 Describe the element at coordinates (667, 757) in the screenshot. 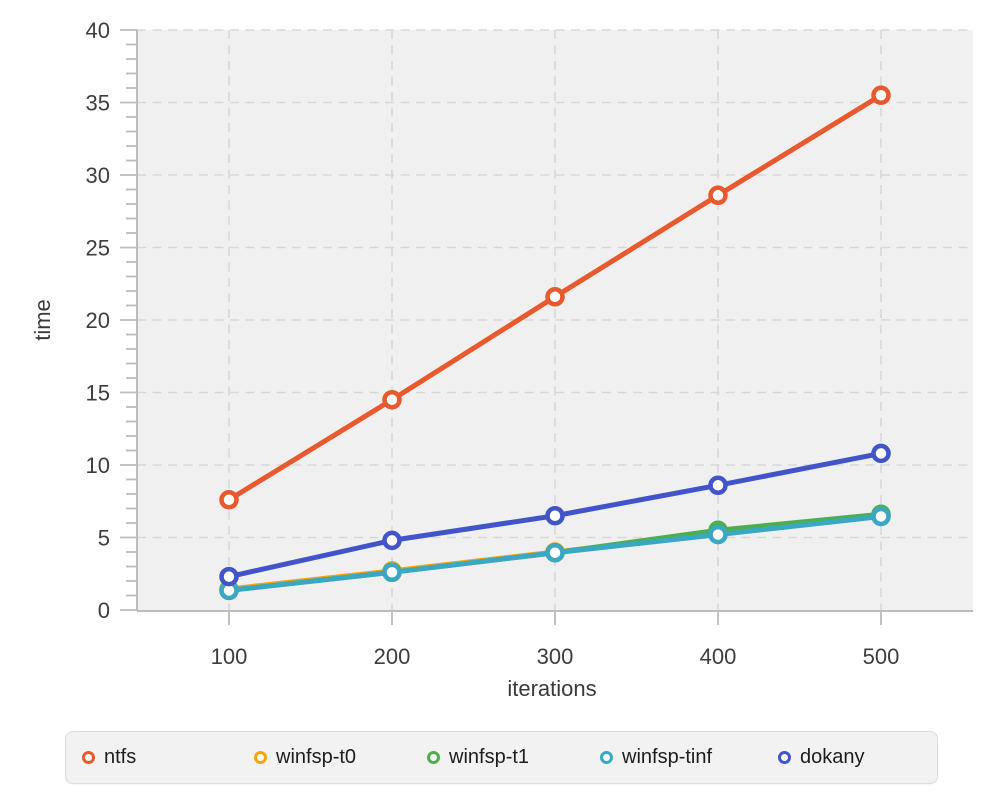

I see `legend-label-winfsp-tinf: winfsp-tinf` at that location.